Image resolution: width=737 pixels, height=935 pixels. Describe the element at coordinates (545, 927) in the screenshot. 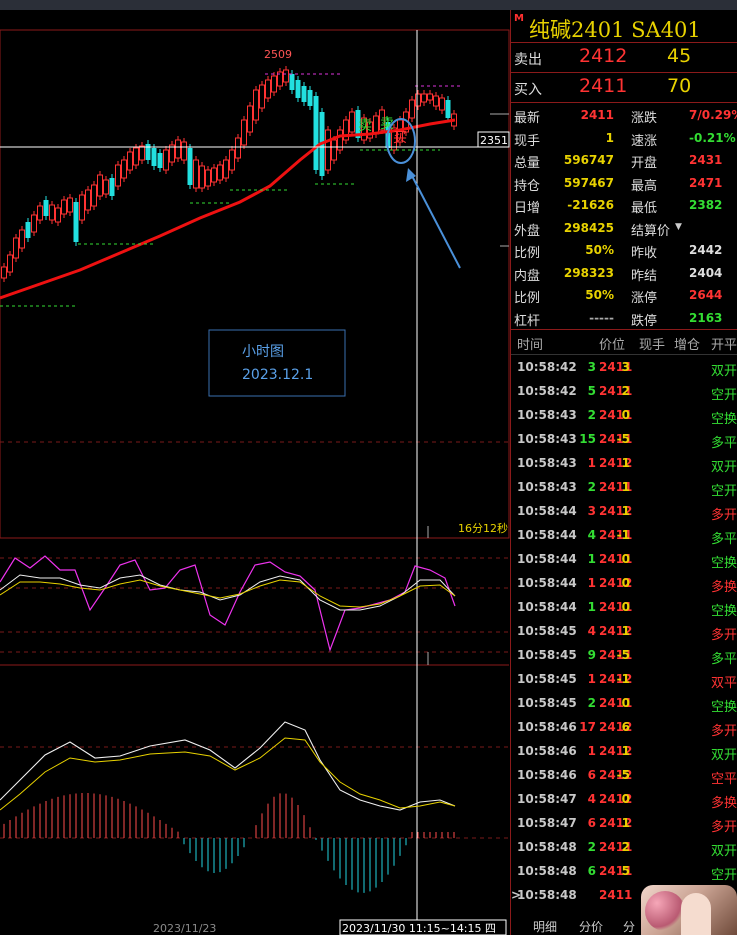

I see `tab-0: 明细` at that location.